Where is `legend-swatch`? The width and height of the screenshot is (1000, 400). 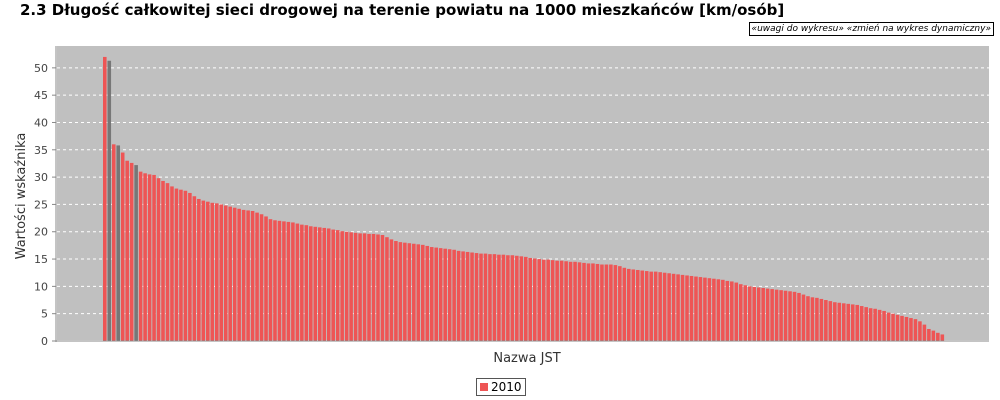
legend-swatch is located at coordinates (484, 387).